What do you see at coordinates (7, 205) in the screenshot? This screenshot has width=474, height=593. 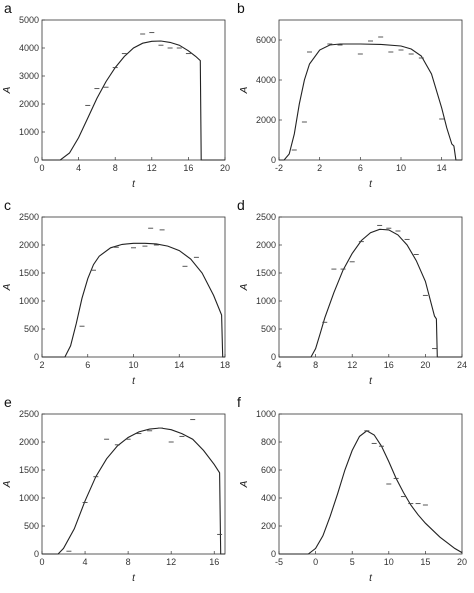 I see `panel-letter: c` at bounding box center [7, 205].